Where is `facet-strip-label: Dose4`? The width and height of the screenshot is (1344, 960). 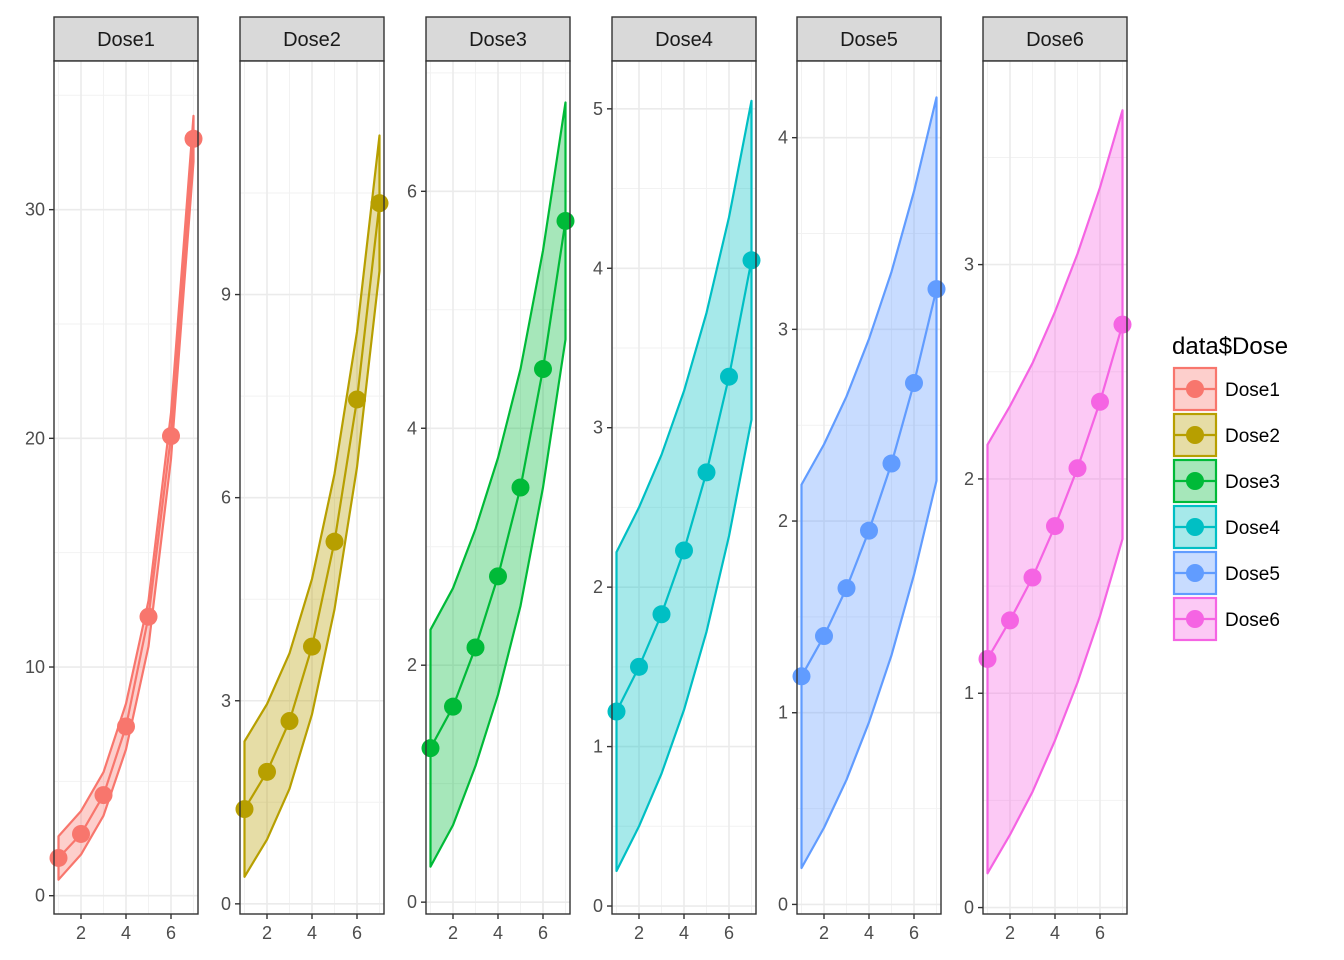 facet-strip-label: Dose4 is located at coordinates (684, 40).